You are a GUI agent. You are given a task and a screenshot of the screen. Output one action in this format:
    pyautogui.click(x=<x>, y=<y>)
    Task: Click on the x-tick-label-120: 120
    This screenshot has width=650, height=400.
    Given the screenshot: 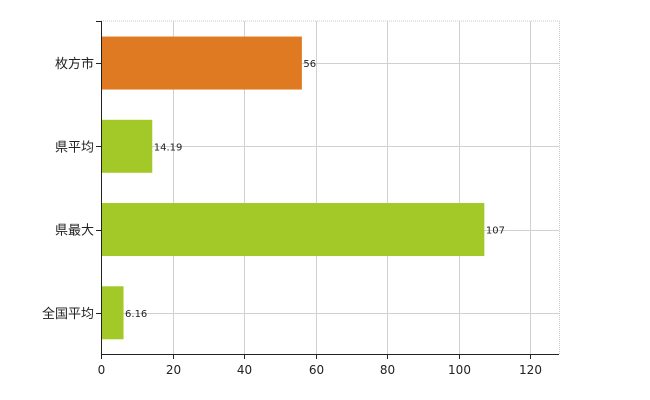 What is the action you would take?
    pyautogui.click(x=530, y=370)
    